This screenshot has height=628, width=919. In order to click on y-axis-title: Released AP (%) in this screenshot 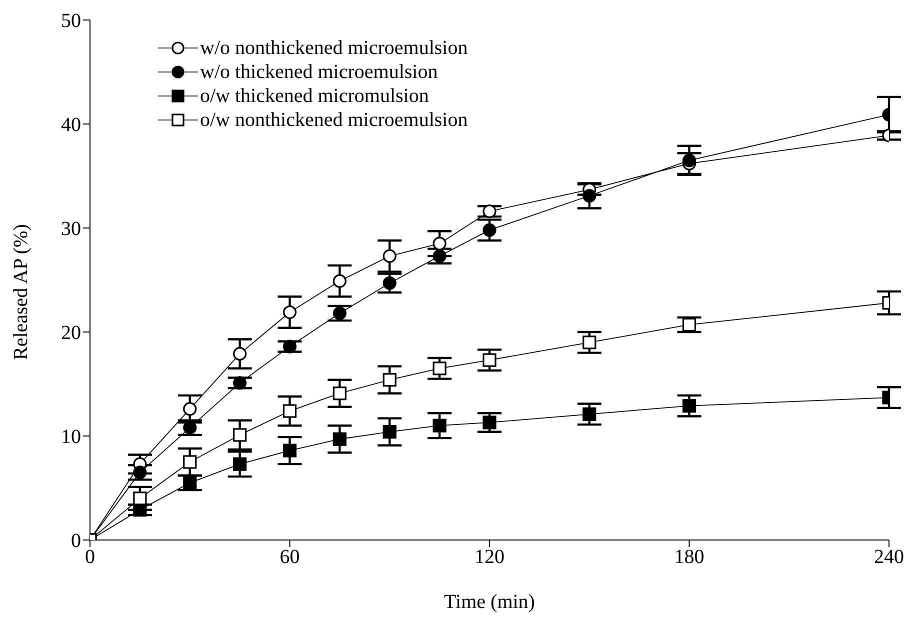, I will do `click(21, 292)`.